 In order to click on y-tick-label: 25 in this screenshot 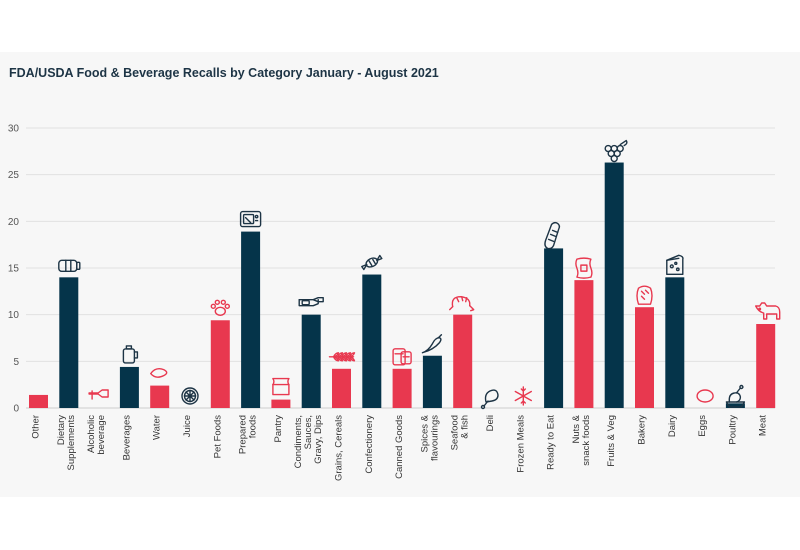, I will do `click(14, 175)`.